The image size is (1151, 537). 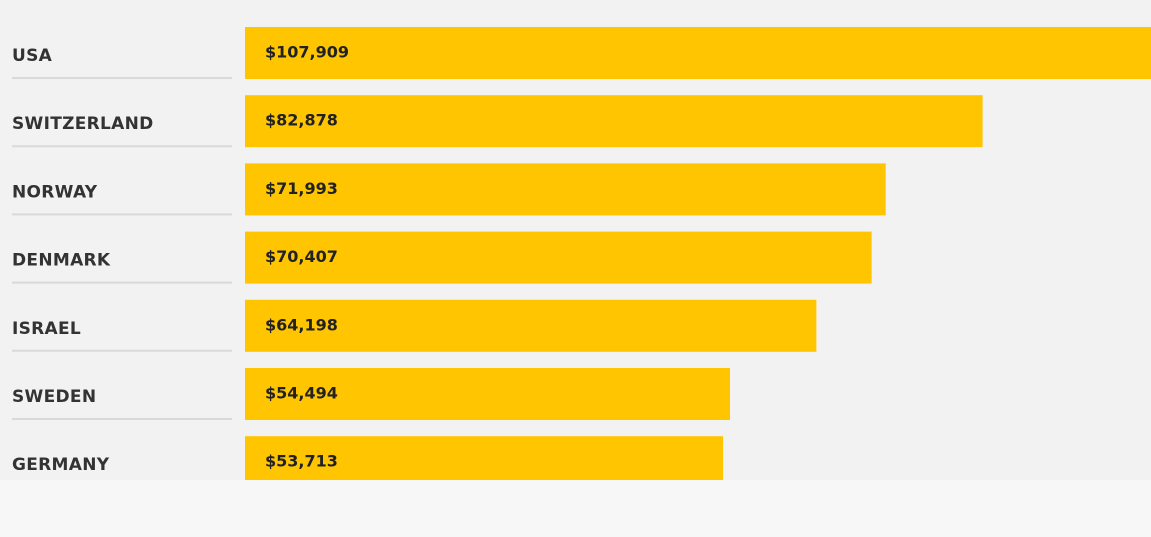 What do you see at coordinates (54, 397) in the screenshot?
I see `category-label: SWEDEN` at bounding box center [54, 397].